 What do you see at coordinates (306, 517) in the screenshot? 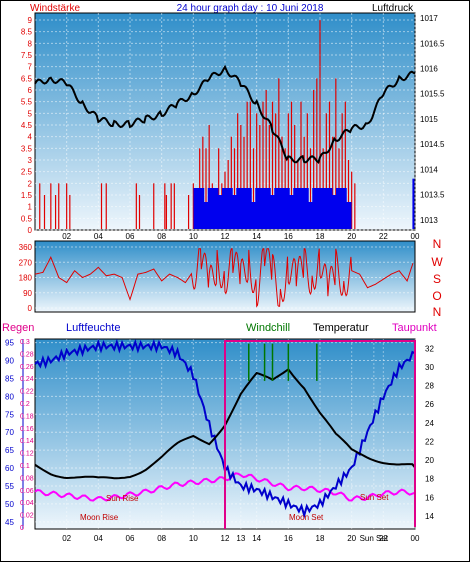
I see `annotation-moon-set: Moon Set` at bounding box center [306, 517].